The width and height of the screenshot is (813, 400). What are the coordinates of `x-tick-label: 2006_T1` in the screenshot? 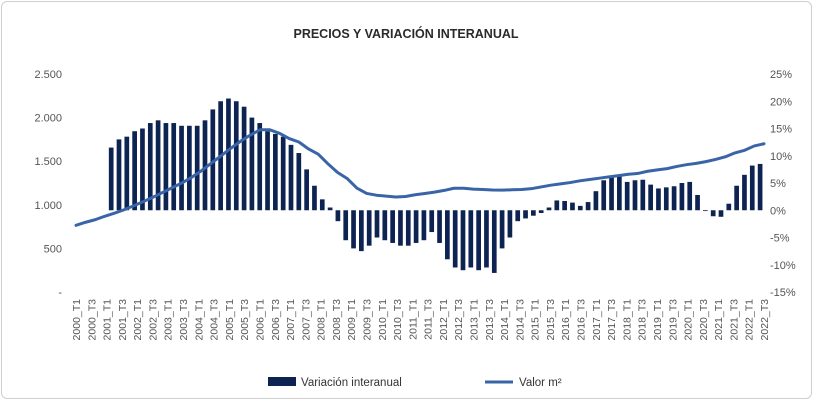 It's located at (260, 320).